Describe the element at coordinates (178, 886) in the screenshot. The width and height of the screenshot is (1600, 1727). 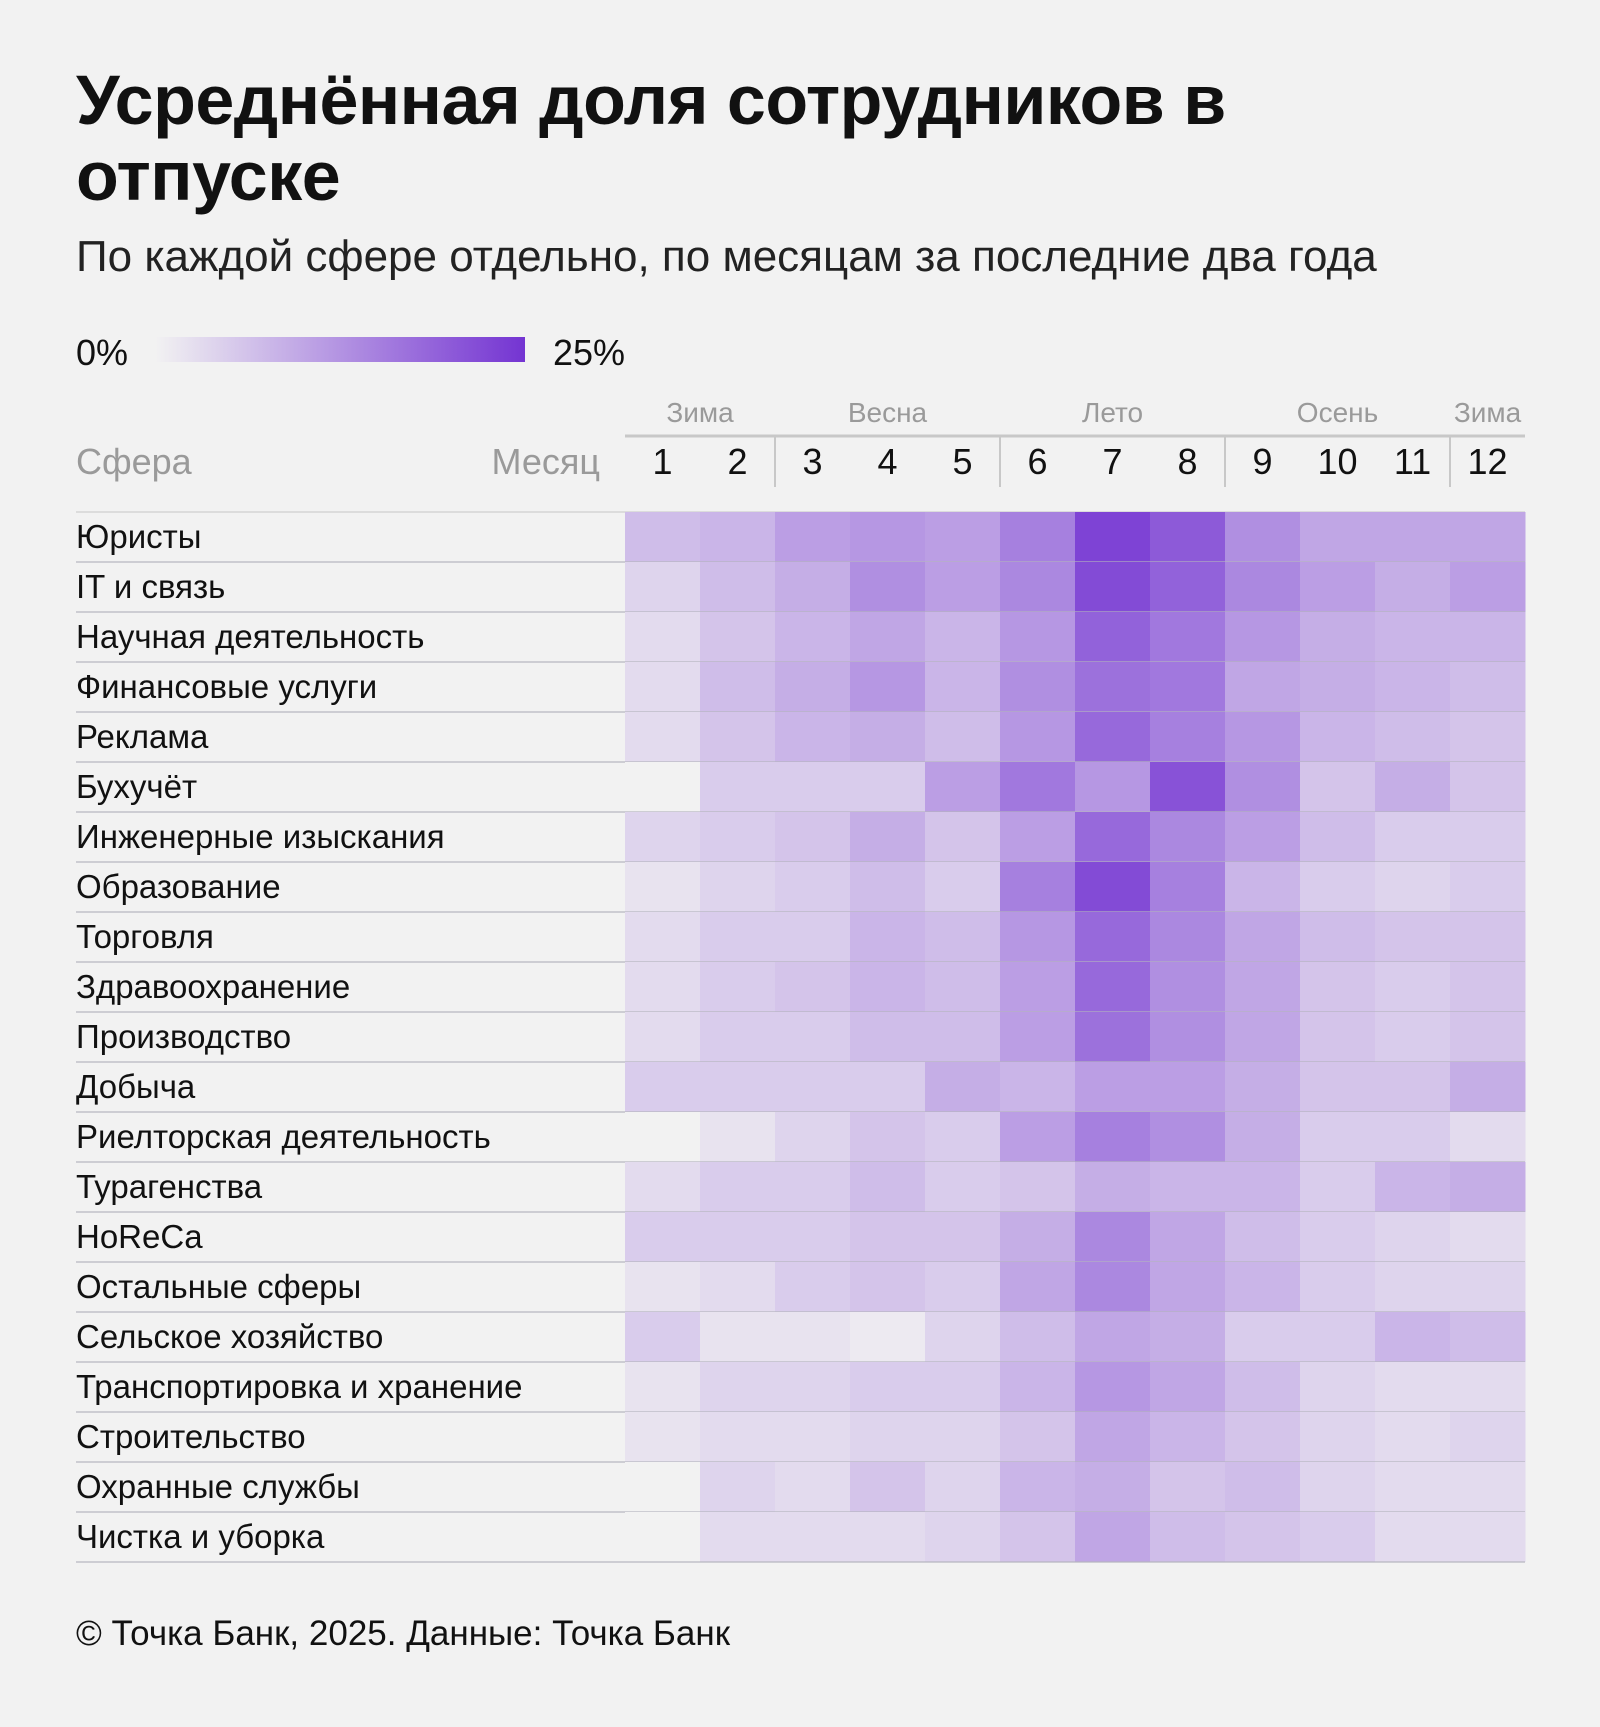
I see `row-label: Образование` at that location.